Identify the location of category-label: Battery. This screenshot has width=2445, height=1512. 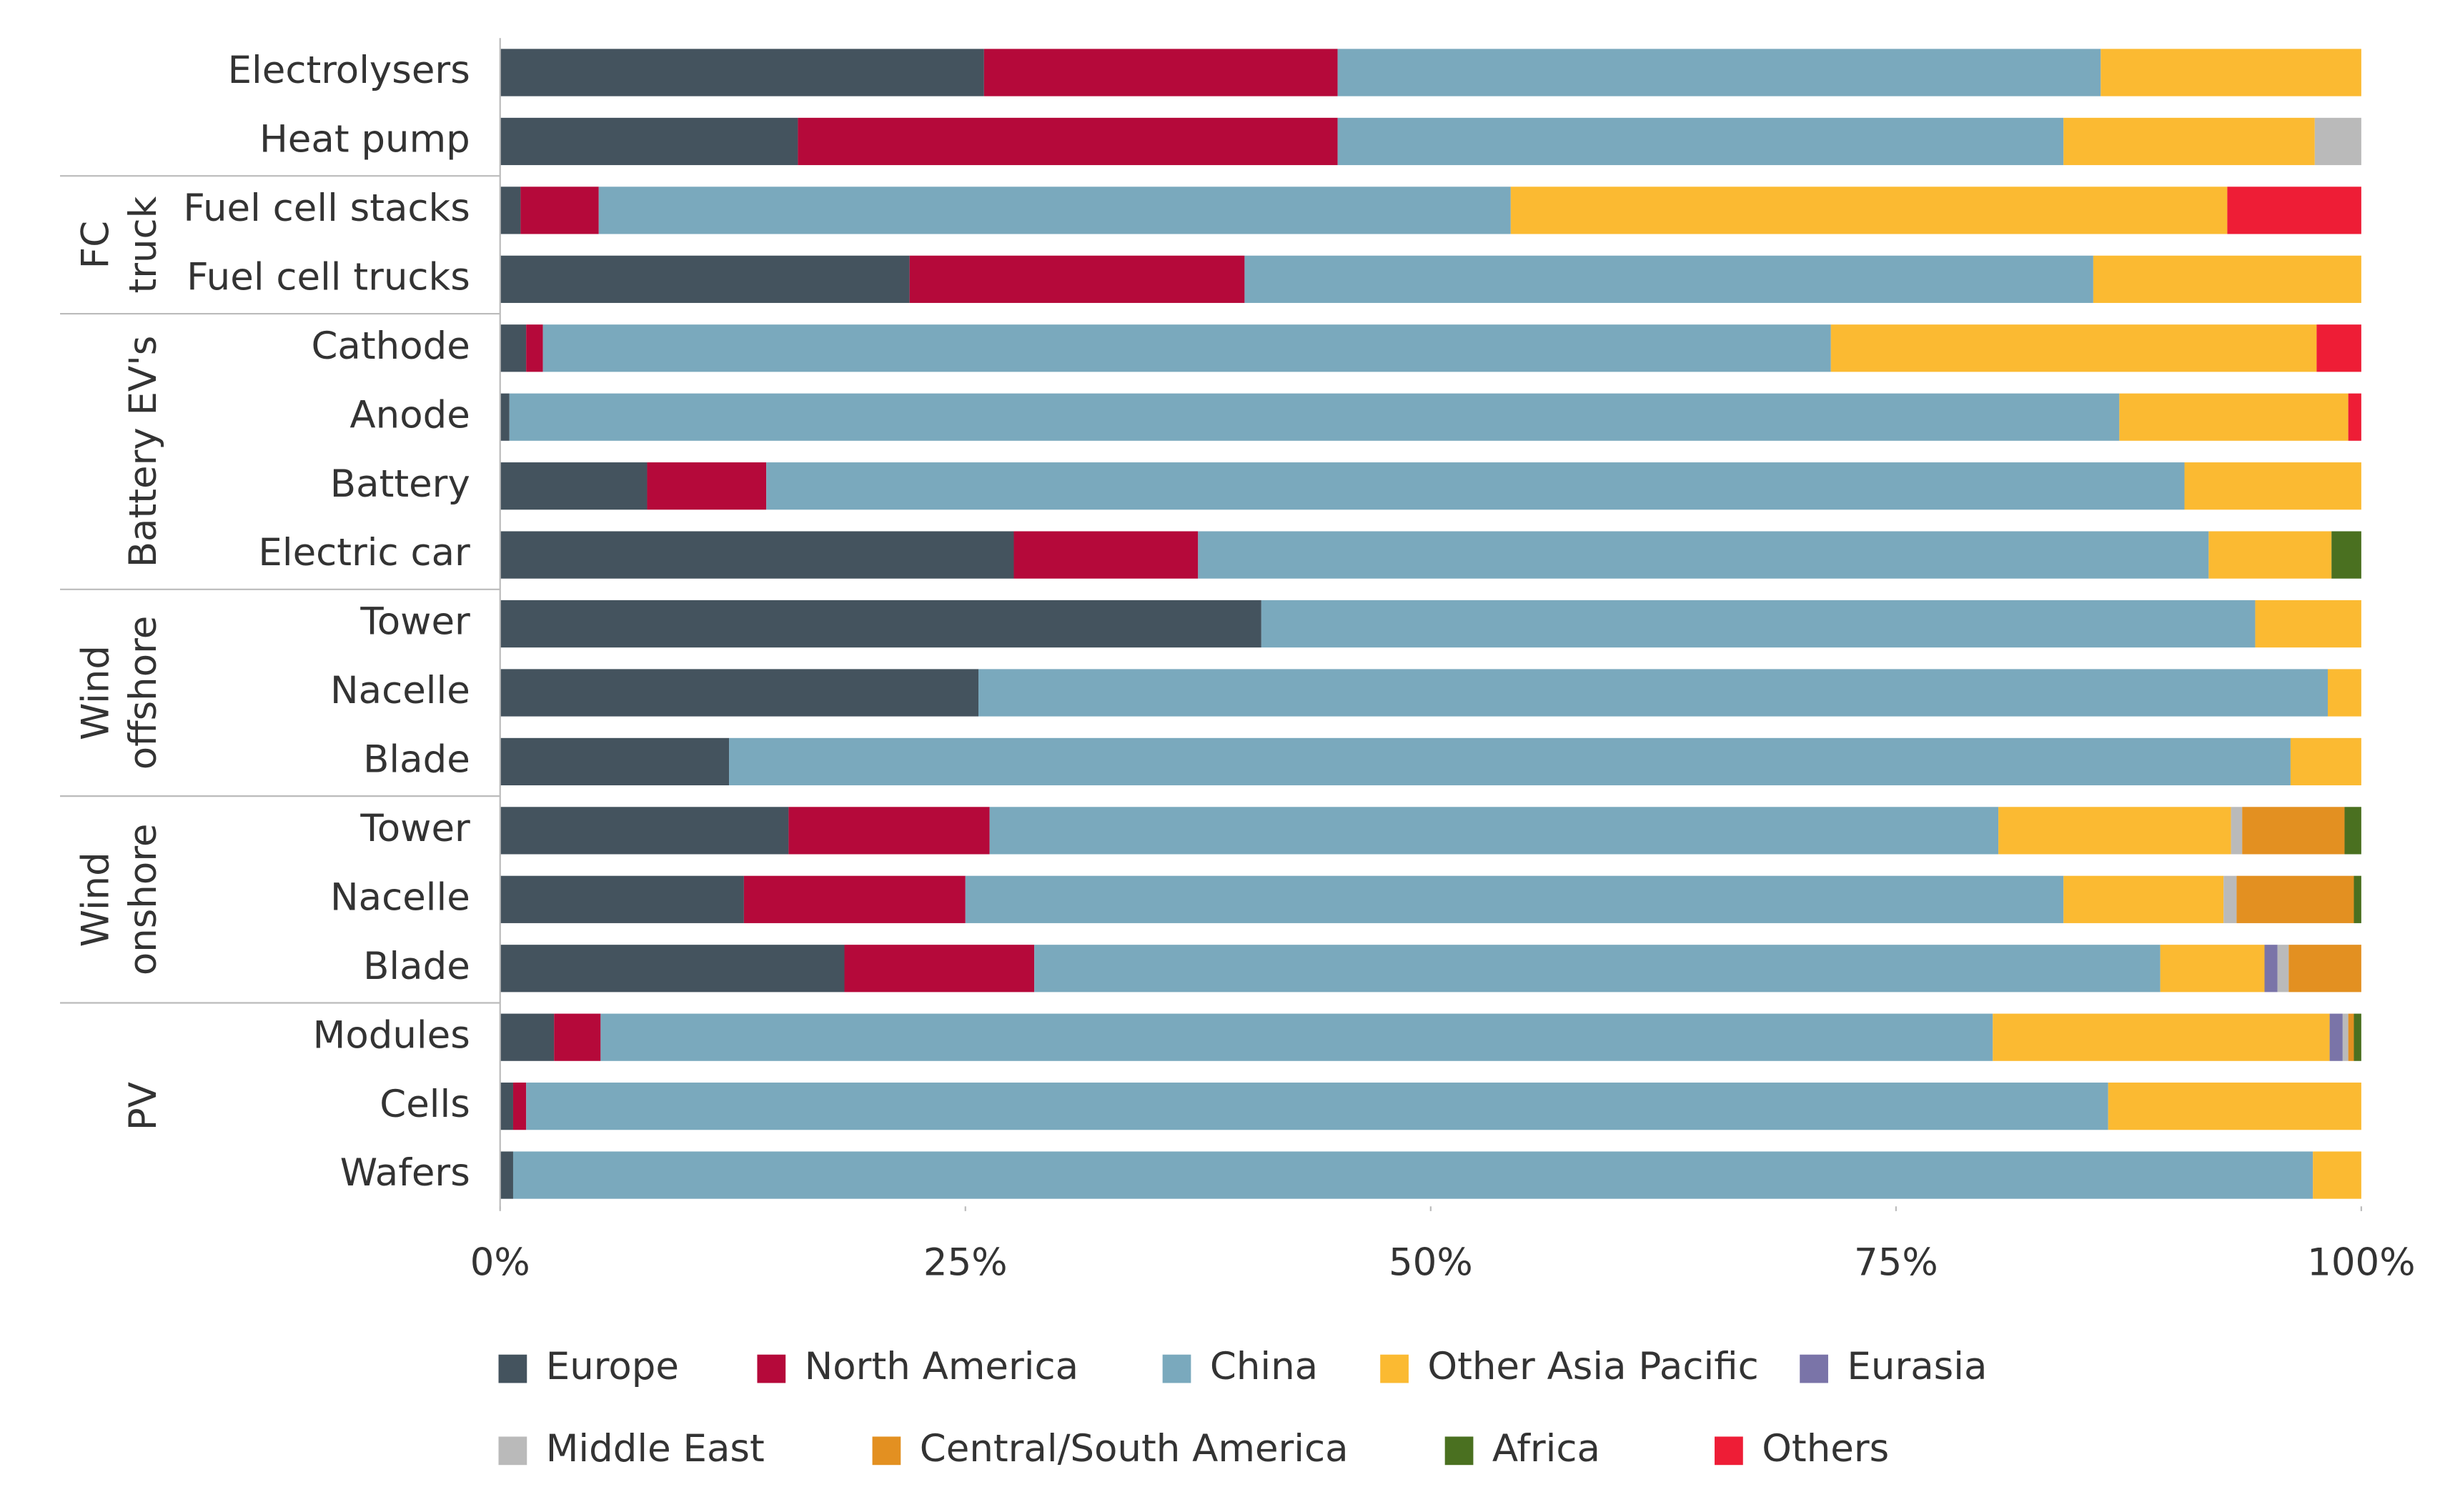
(400, 484).